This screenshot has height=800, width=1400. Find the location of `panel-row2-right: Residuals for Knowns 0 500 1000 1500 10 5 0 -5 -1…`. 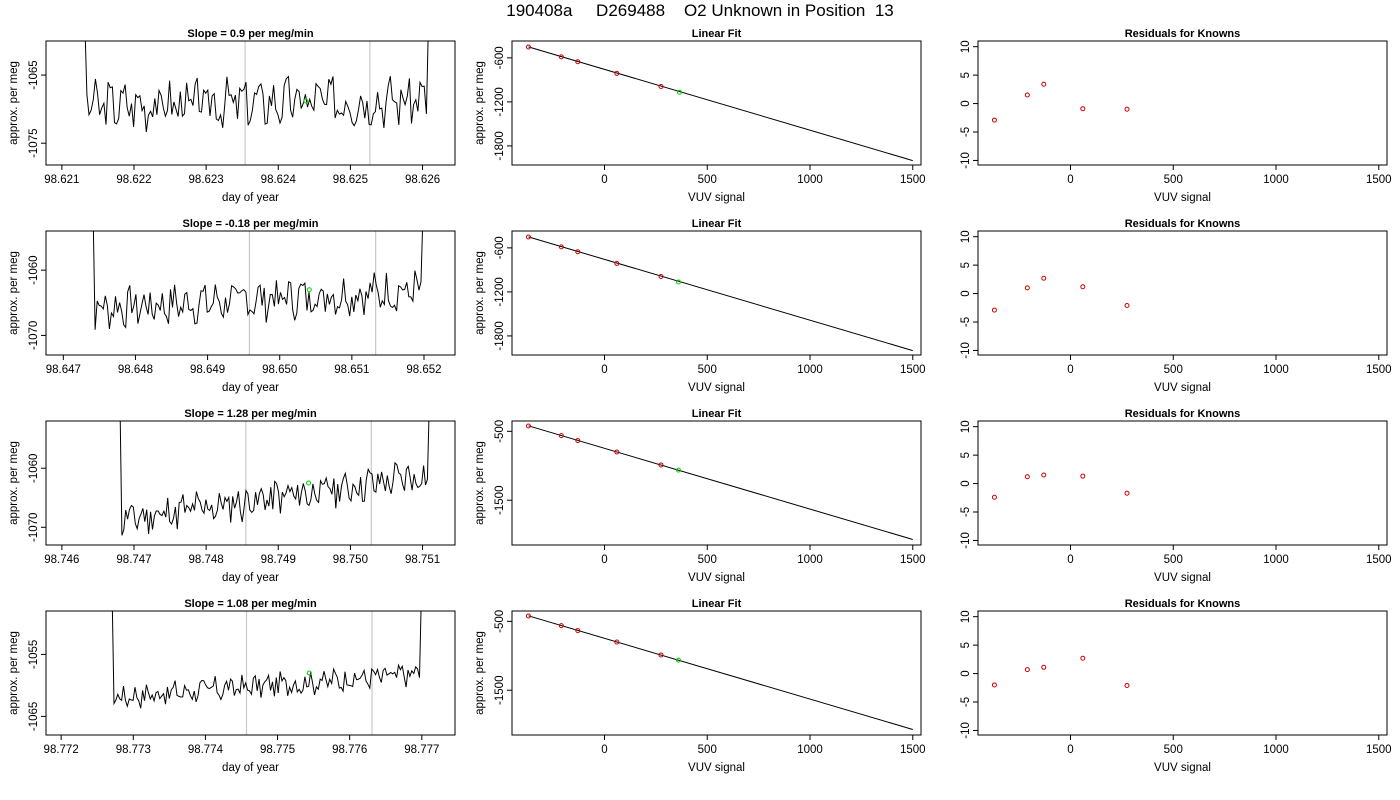

panel-row2-right: Residuals for Knowns 0 500 1000 1500 10 5 0 -5 -1… is located at coordinates (1176, 306).